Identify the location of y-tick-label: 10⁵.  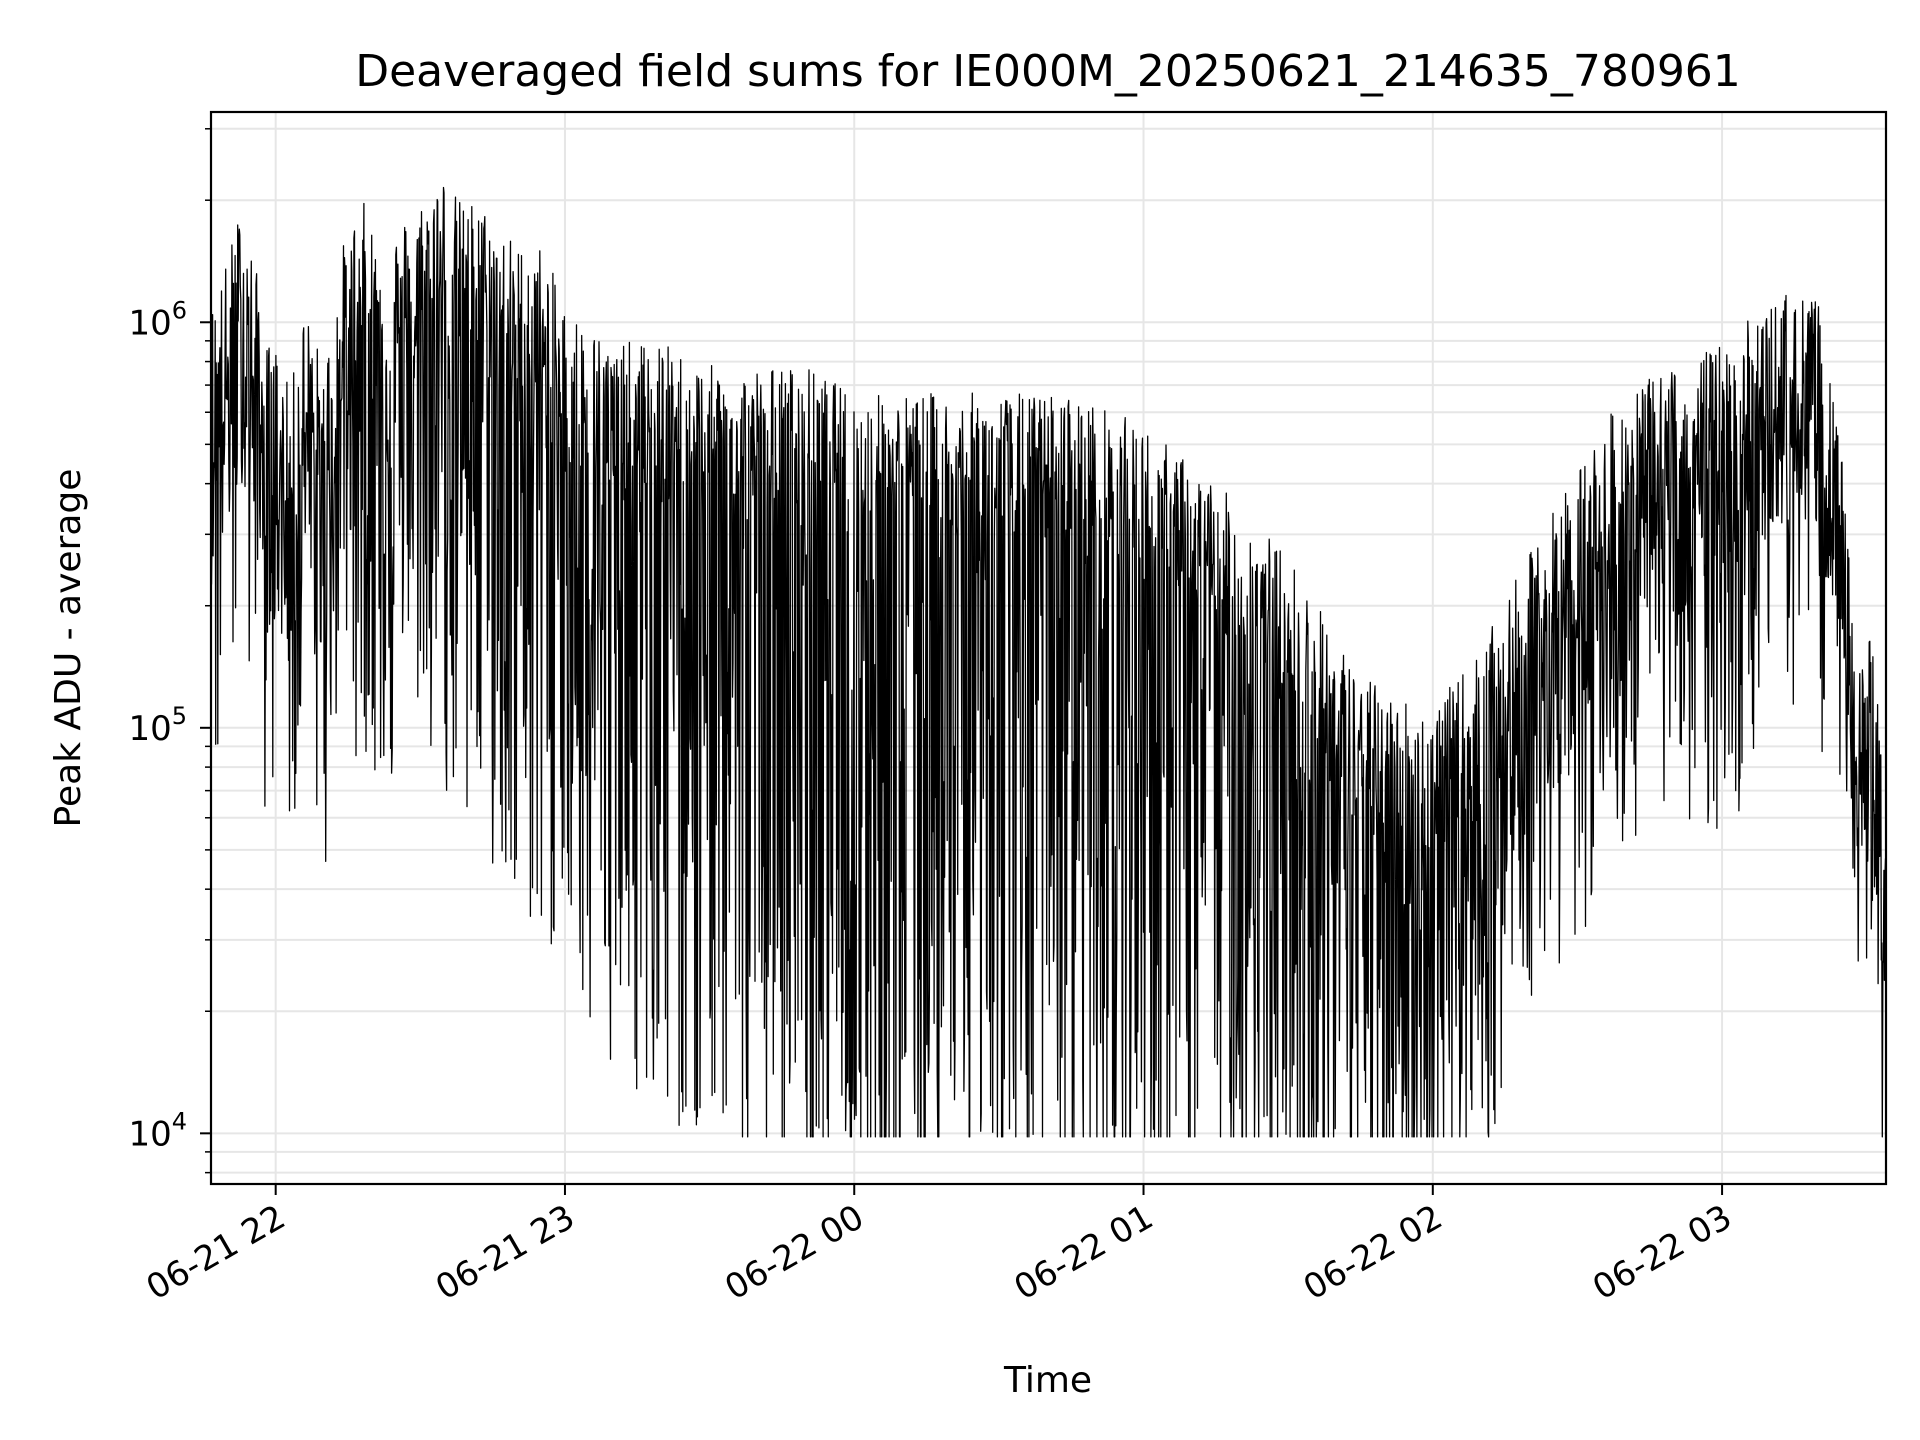
(157, 725).